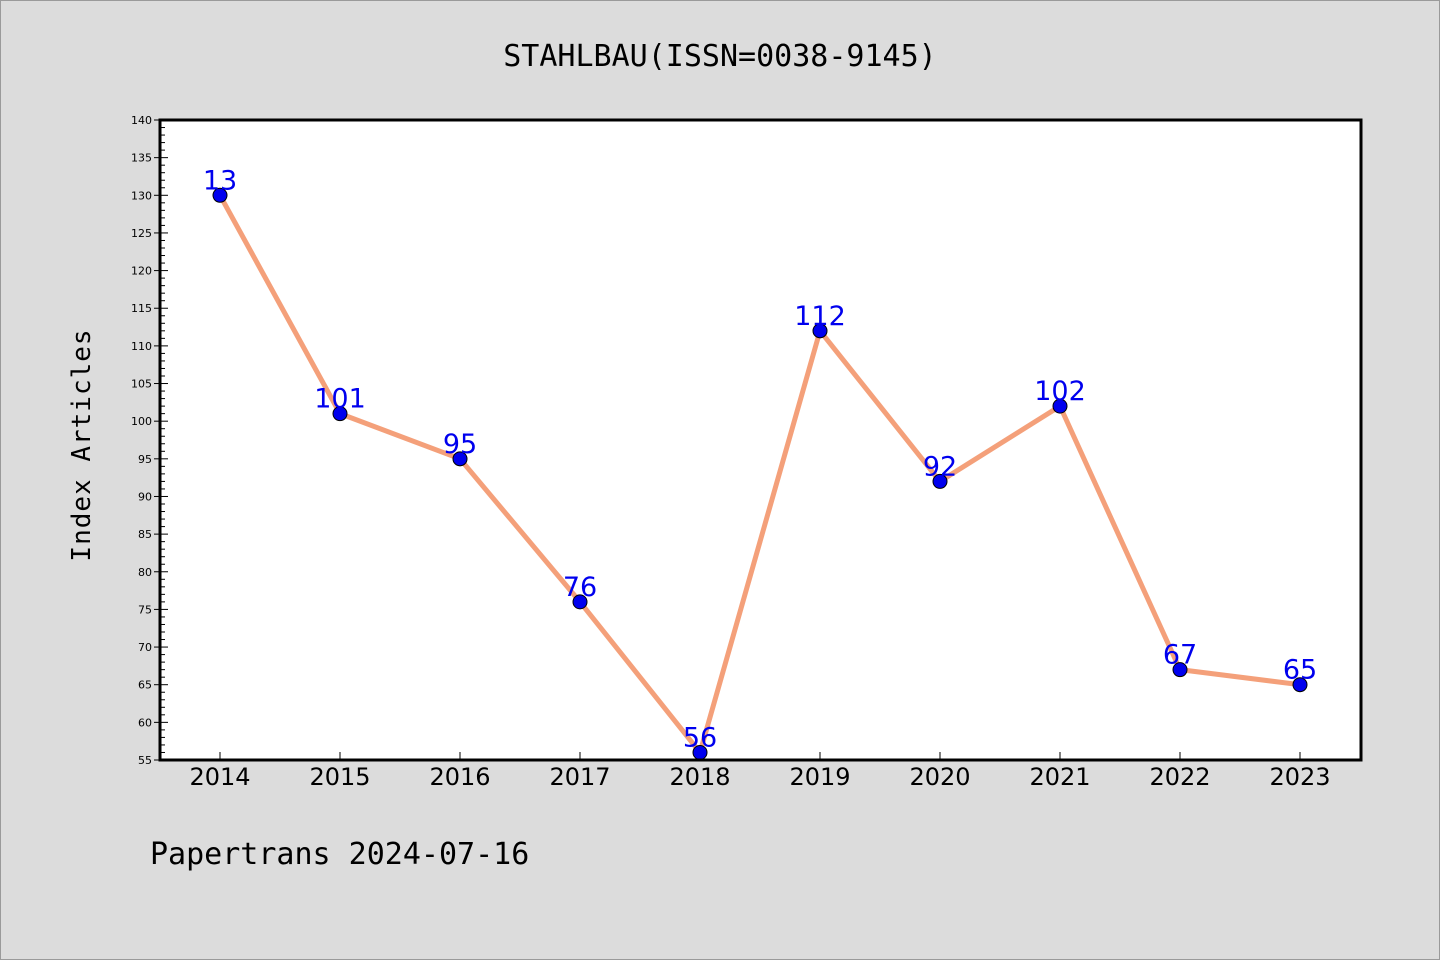 The image size is (1440, 960). Describe the element at coordinates (141, 120) in the screenshot. I see `y-tick-label: 140` at that location.